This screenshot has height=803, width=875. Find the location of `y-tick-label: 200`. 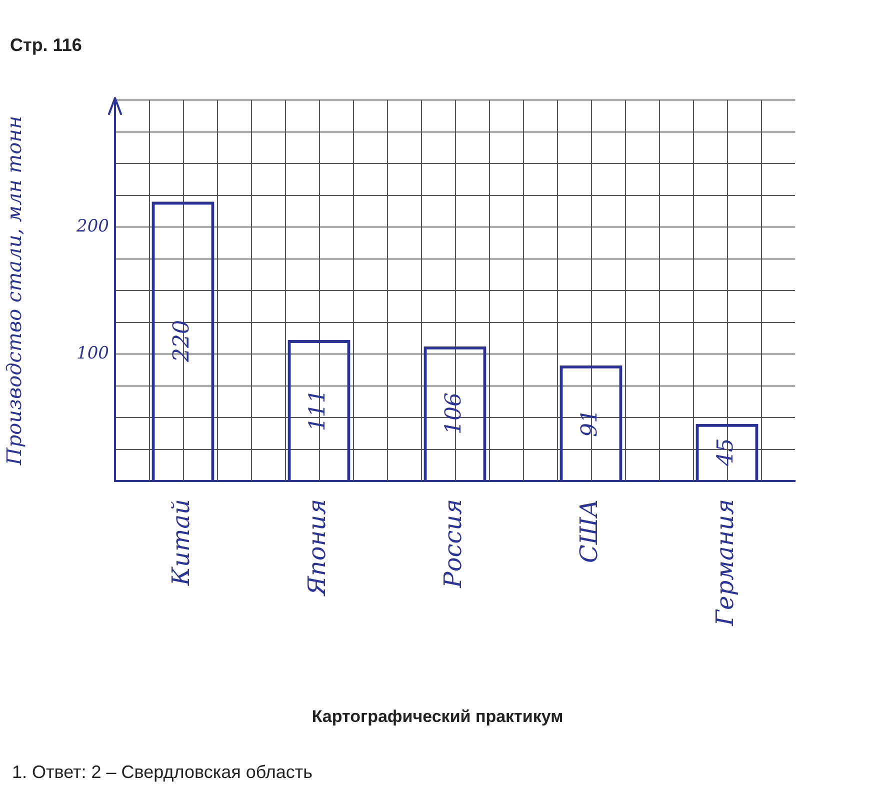

y-tick-label: 200 is located at coordinates (93, 226).